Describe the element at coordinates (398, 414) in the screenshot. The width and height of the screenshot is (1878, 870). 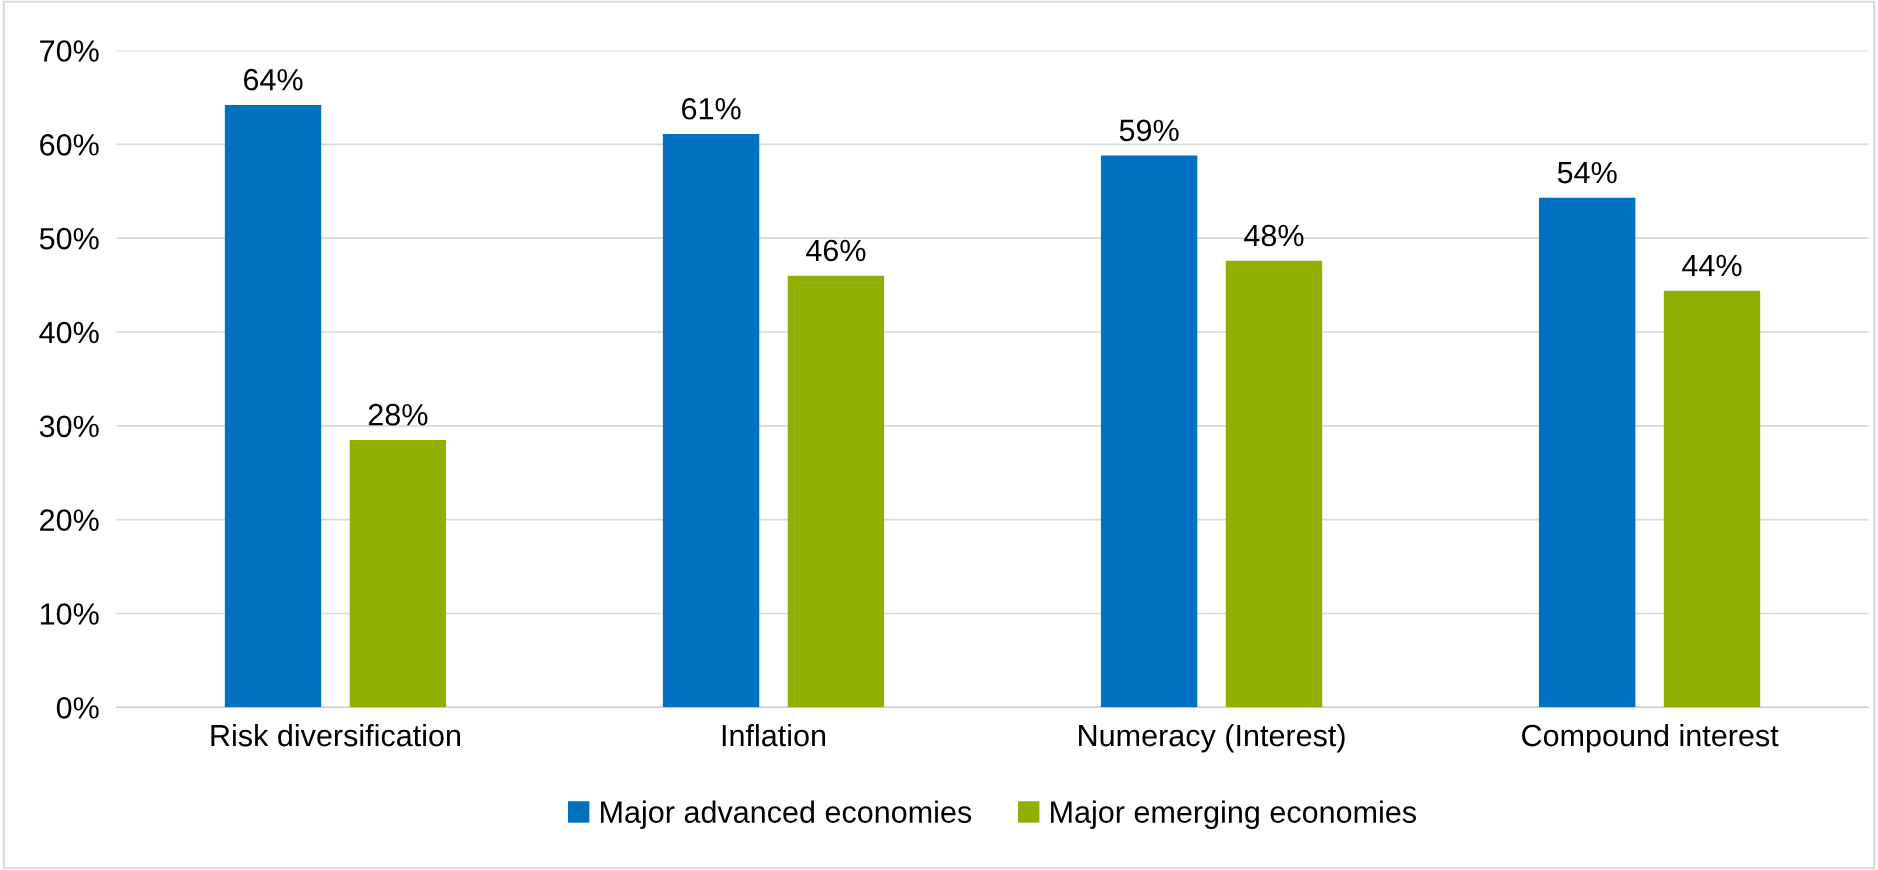
I see `data-label: 28%` at that location.